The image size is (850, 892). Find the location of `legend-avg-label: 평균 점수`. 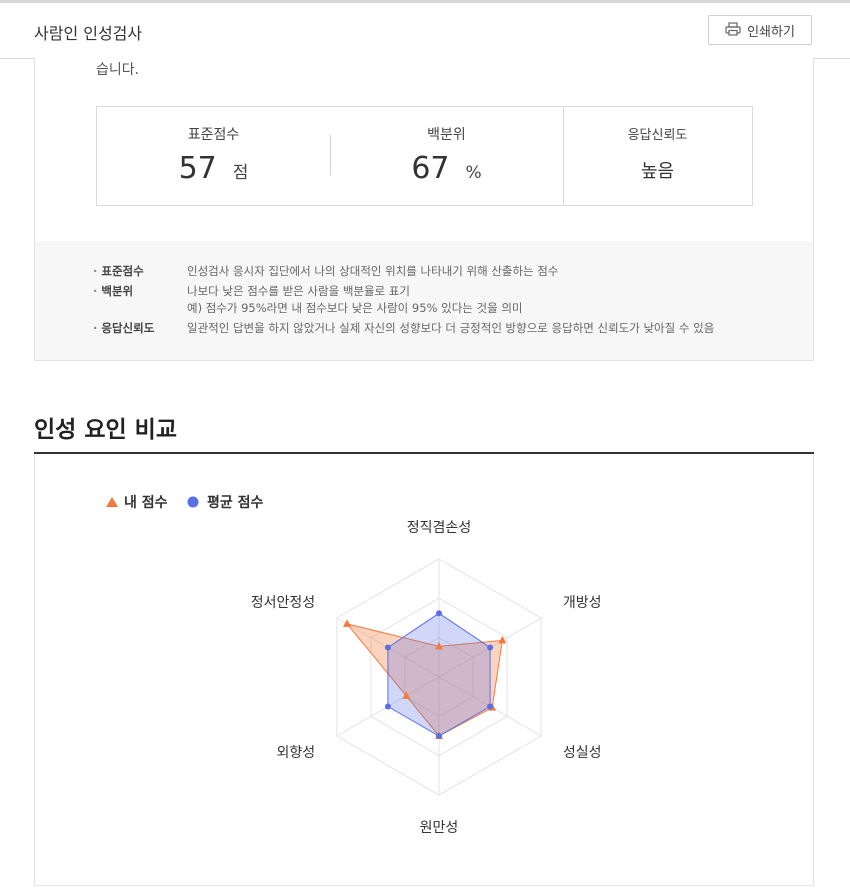

legend-avg-label: 평균 점수 is located at coordinates (235, 502).